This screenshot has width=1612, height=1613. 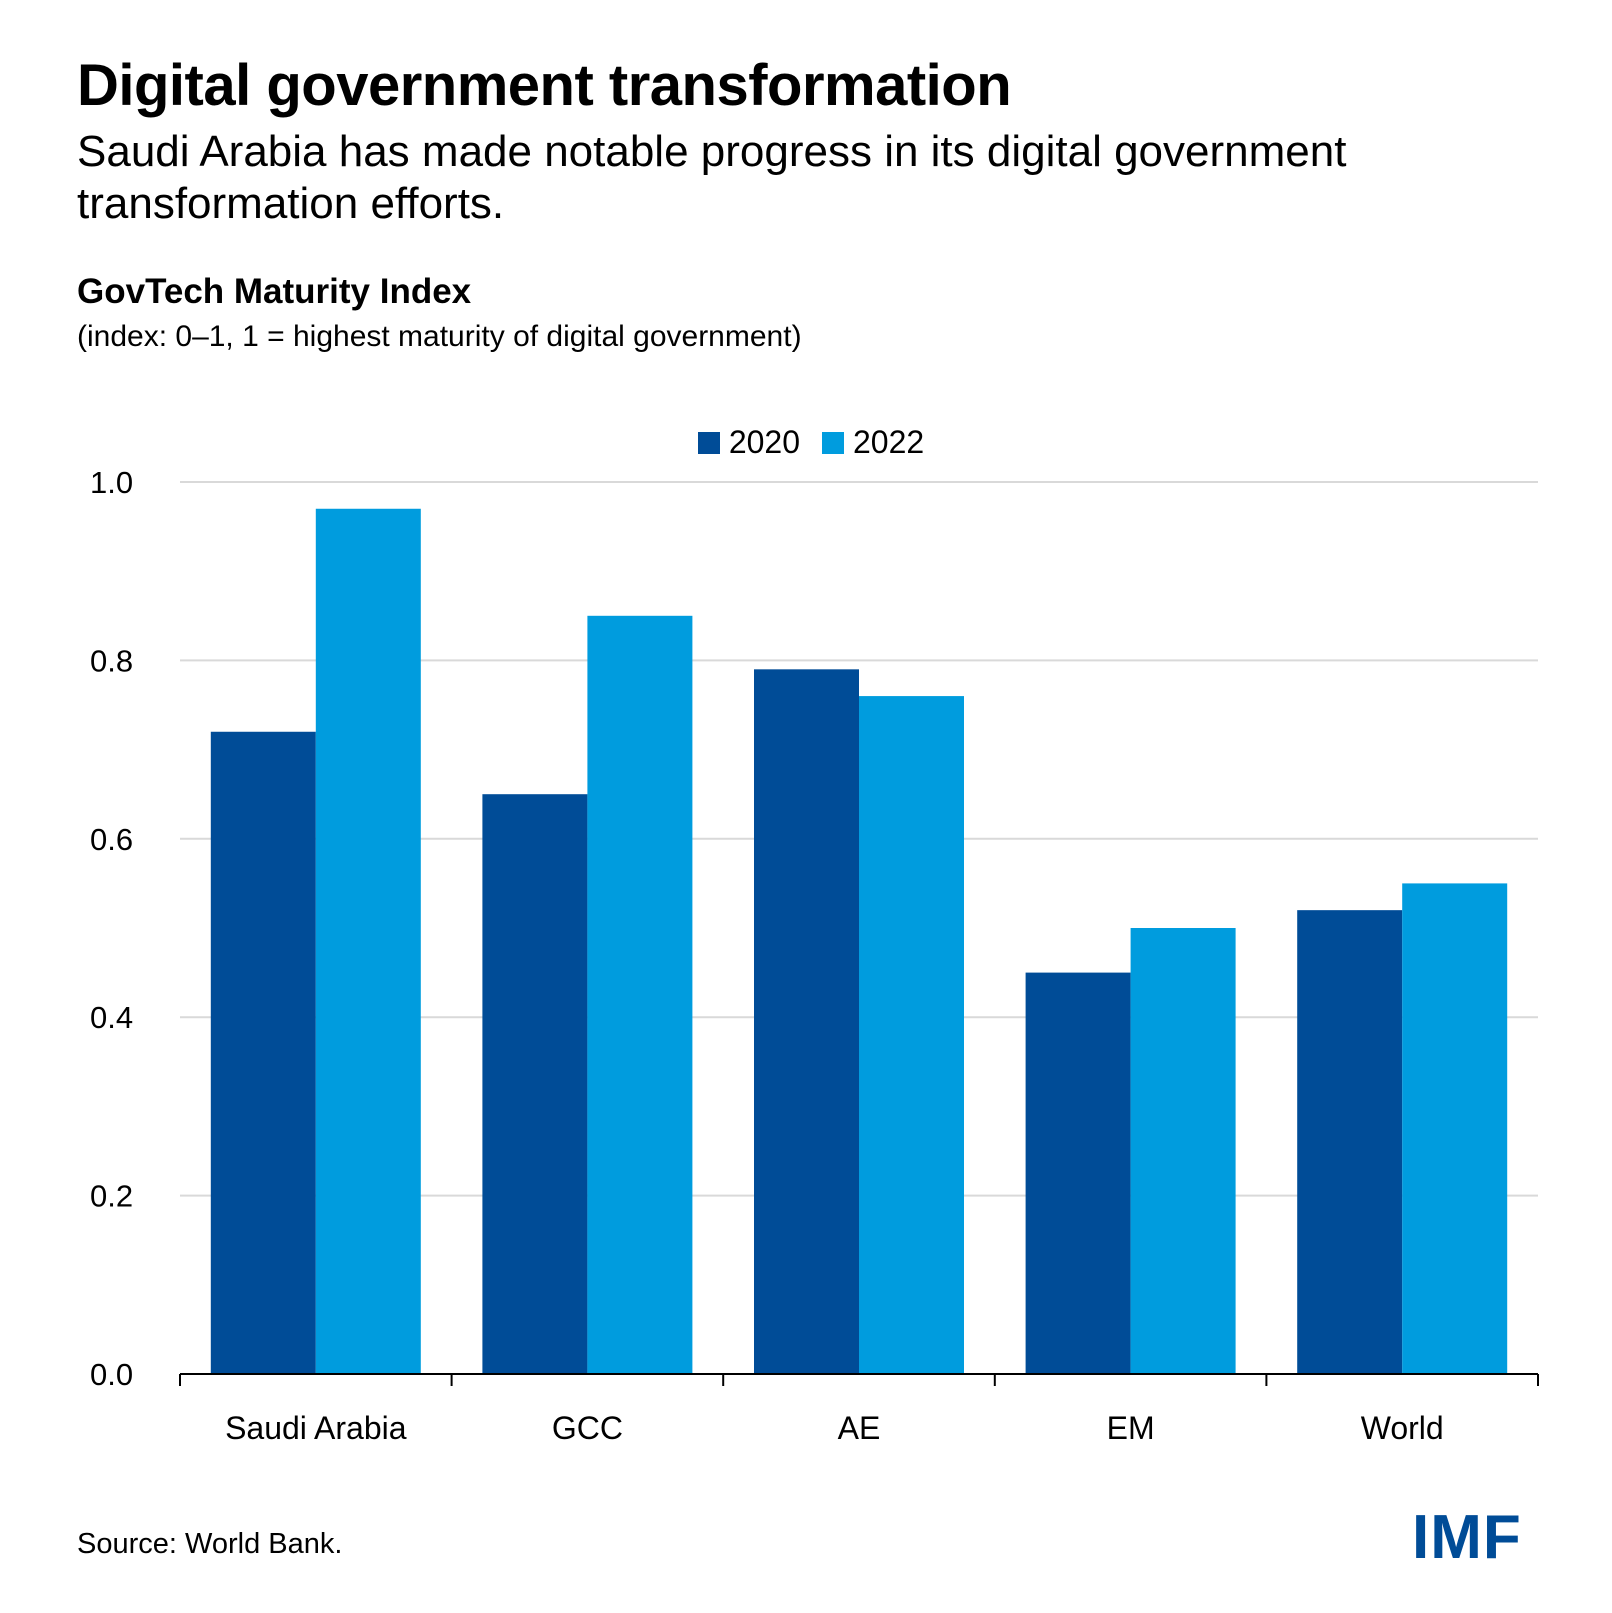 I want to click on y-tick-label: 0.4, so click(x=111, y=1017).